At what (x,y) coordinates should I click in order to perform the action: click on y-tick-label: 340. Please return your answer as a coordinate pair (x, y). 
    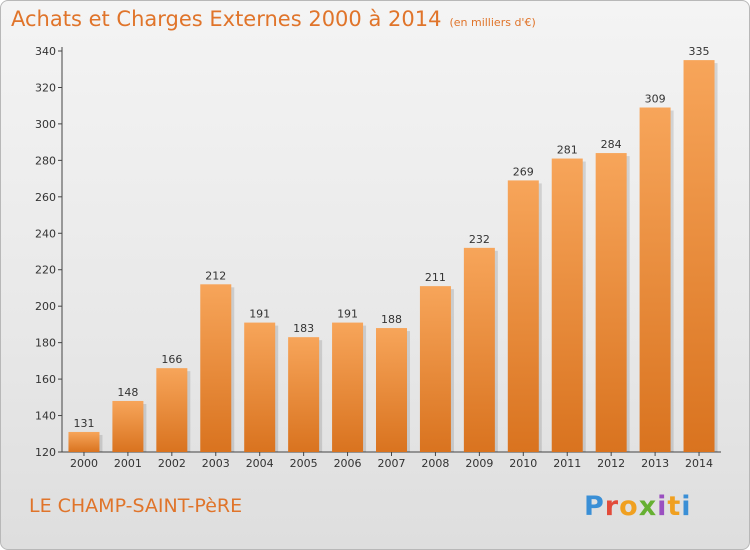
    Looking at the image, I should click on (45, 51).